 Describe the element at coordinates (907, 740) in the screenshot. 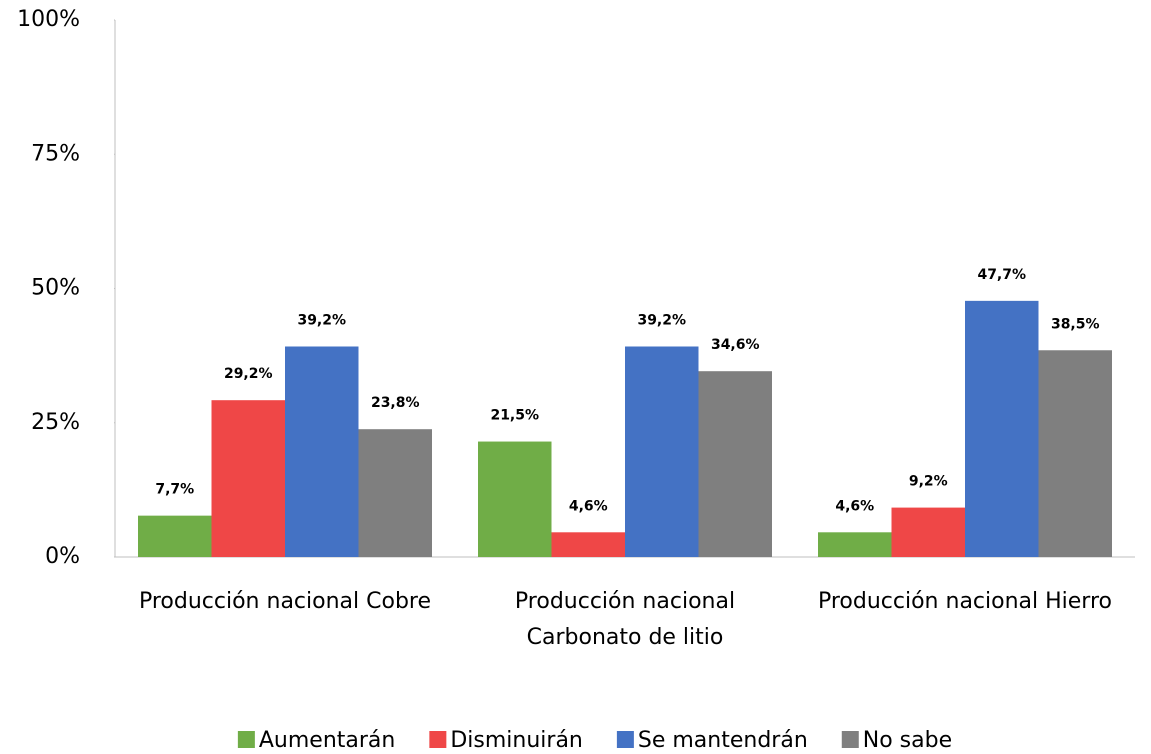

I see `legend-label: No sabe` at that location.